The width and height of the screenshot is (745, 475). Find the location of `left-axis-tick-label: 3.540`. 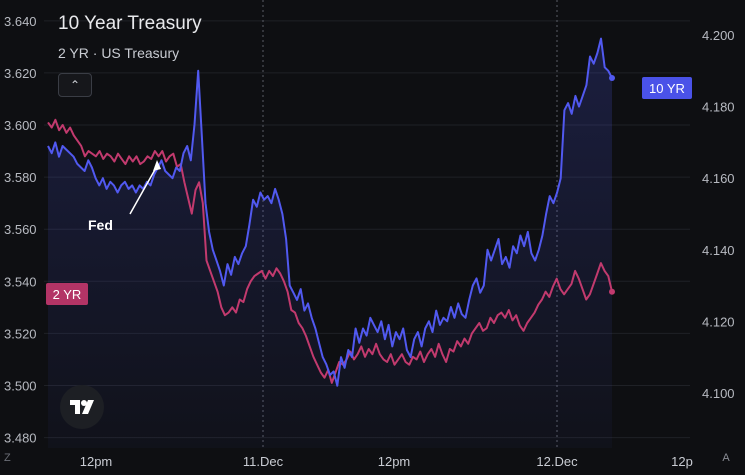

left-axis-tick-label: 3.540 is located at coordinates (20, 281).